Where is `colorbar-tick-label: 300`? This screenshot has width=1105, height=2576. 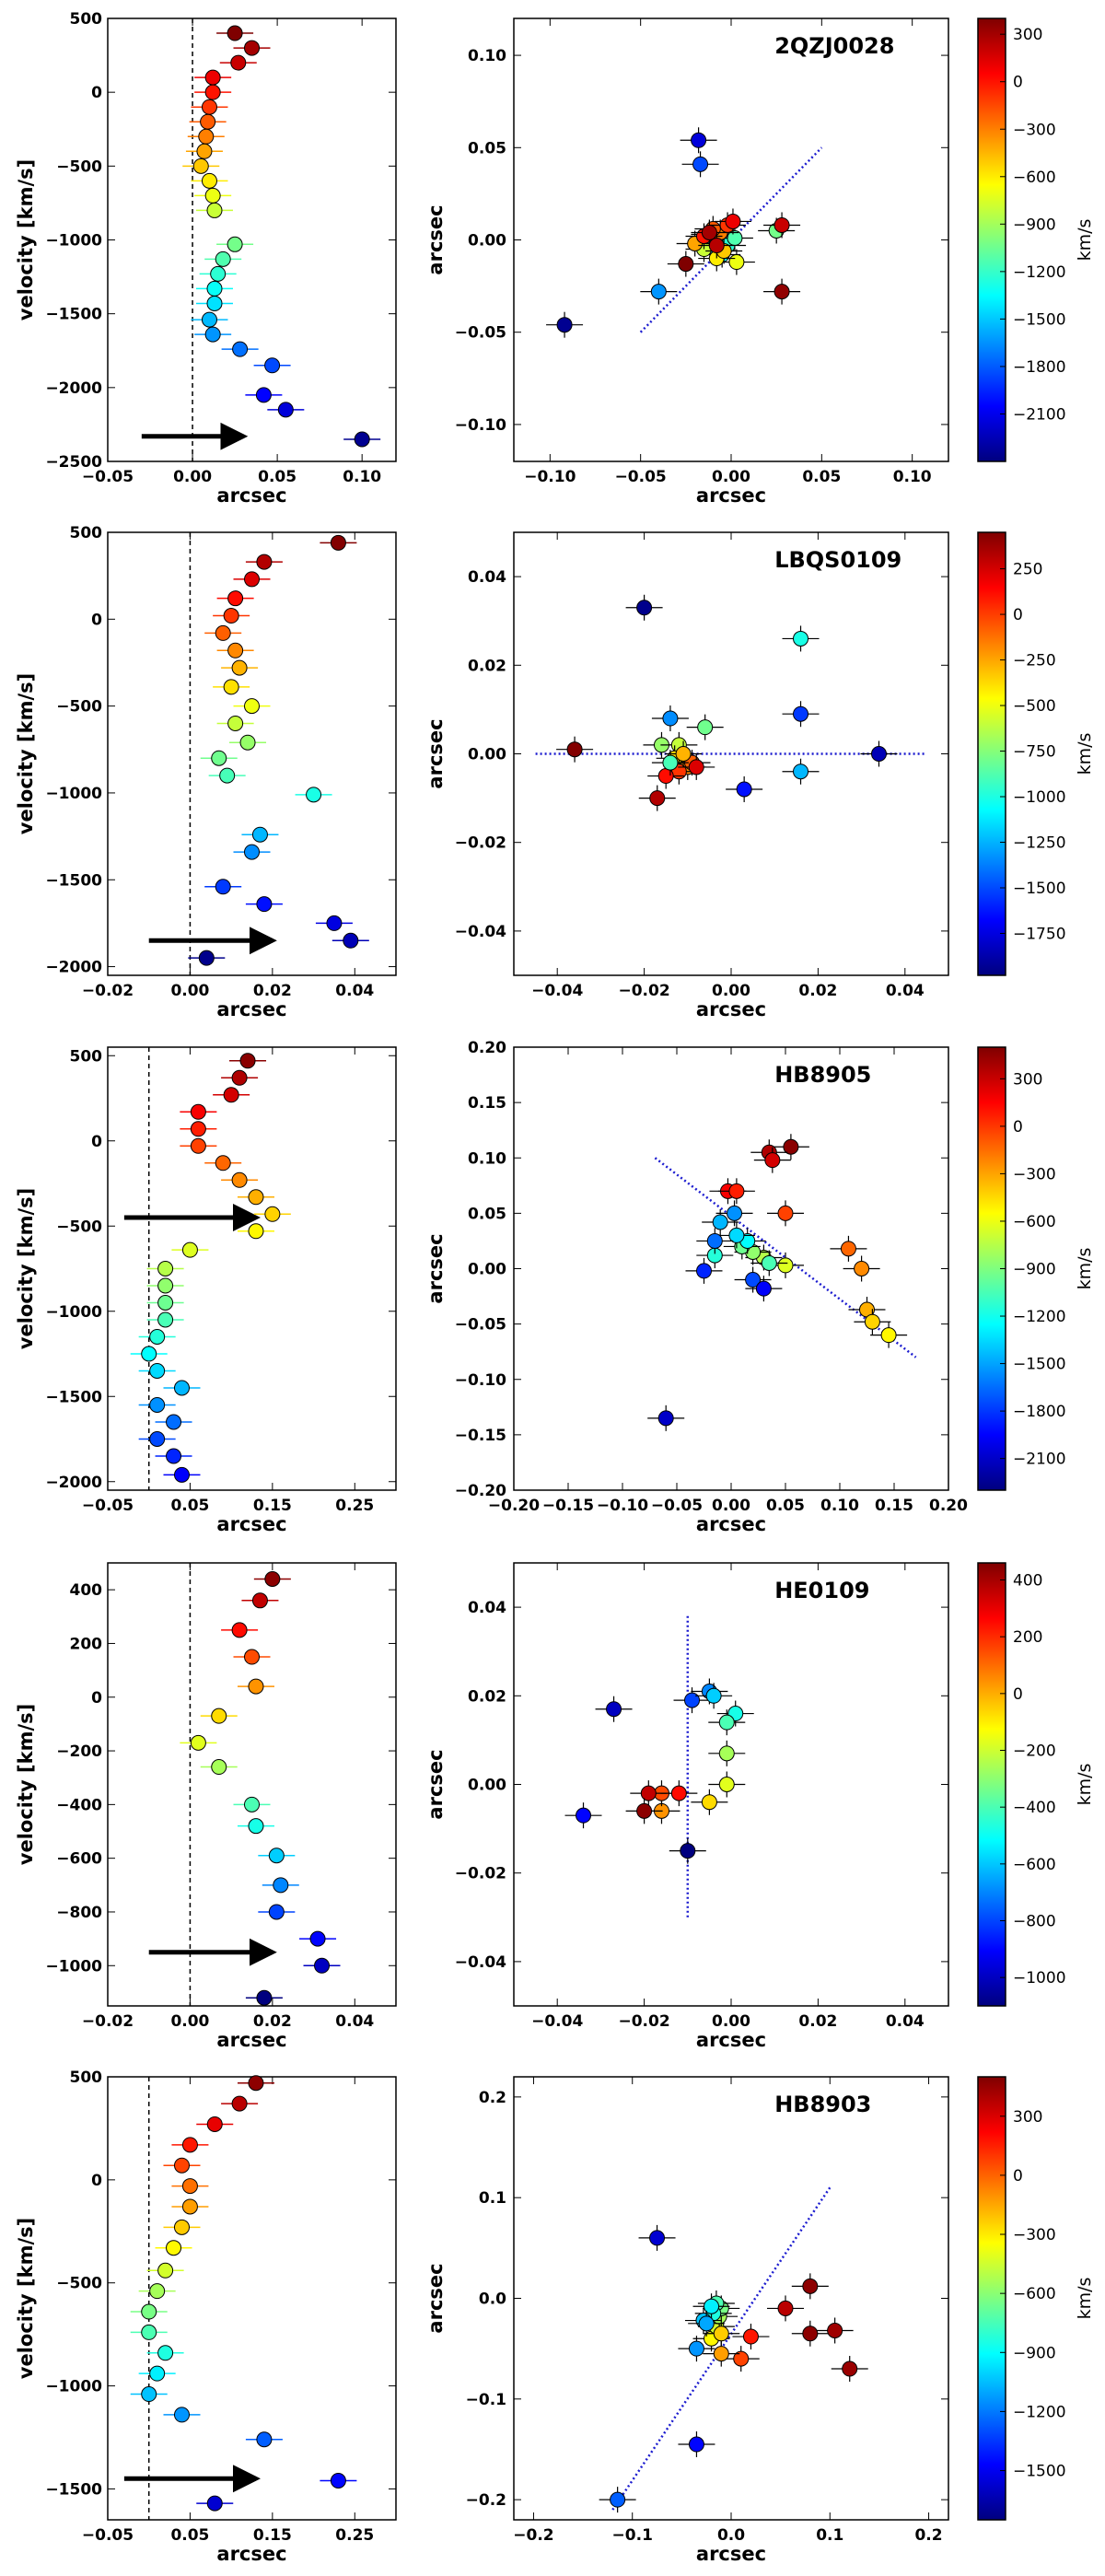
colorbar-tick-label: 300 is located at coordinates (1027, 1079).